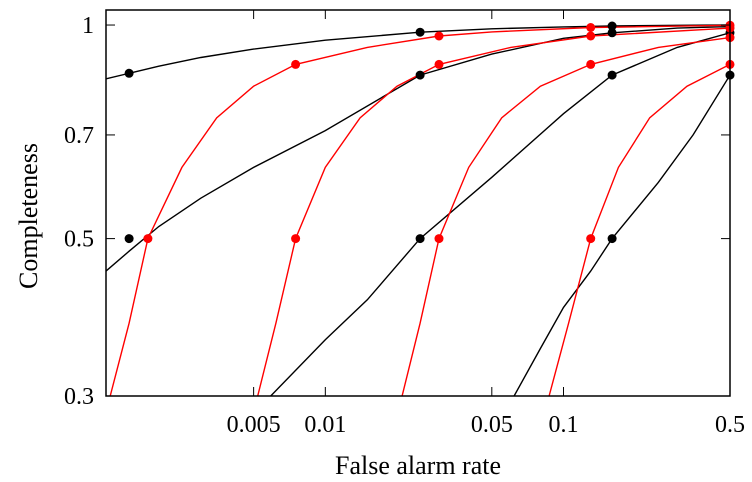 Image resolution: width=752 pixels, height=482 pixels. What do you see at coordinates (79, 397) in the screenshot?
I see `y-tick-label: 0.3` at bounding box center [79, 397].